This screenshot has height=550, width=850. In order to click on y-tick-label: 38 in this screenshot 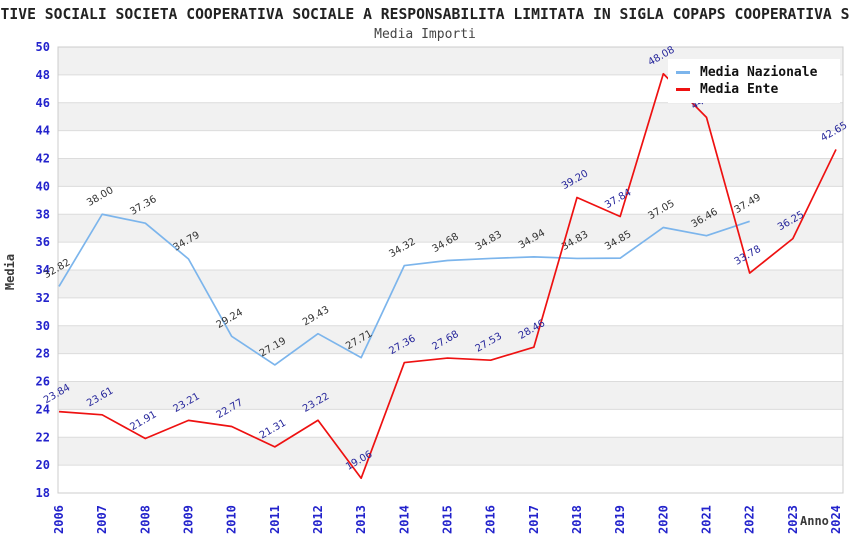, I will do `click(43, 214)`.